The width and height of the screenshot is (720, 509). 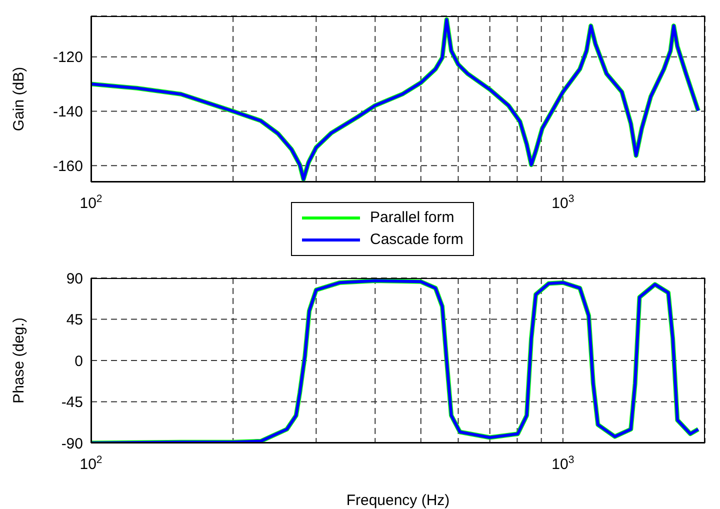 What do you see at coordinates (67, 166) in the screenshot?
I see `y-tick-label: -160` at bounding box center [67, 166].